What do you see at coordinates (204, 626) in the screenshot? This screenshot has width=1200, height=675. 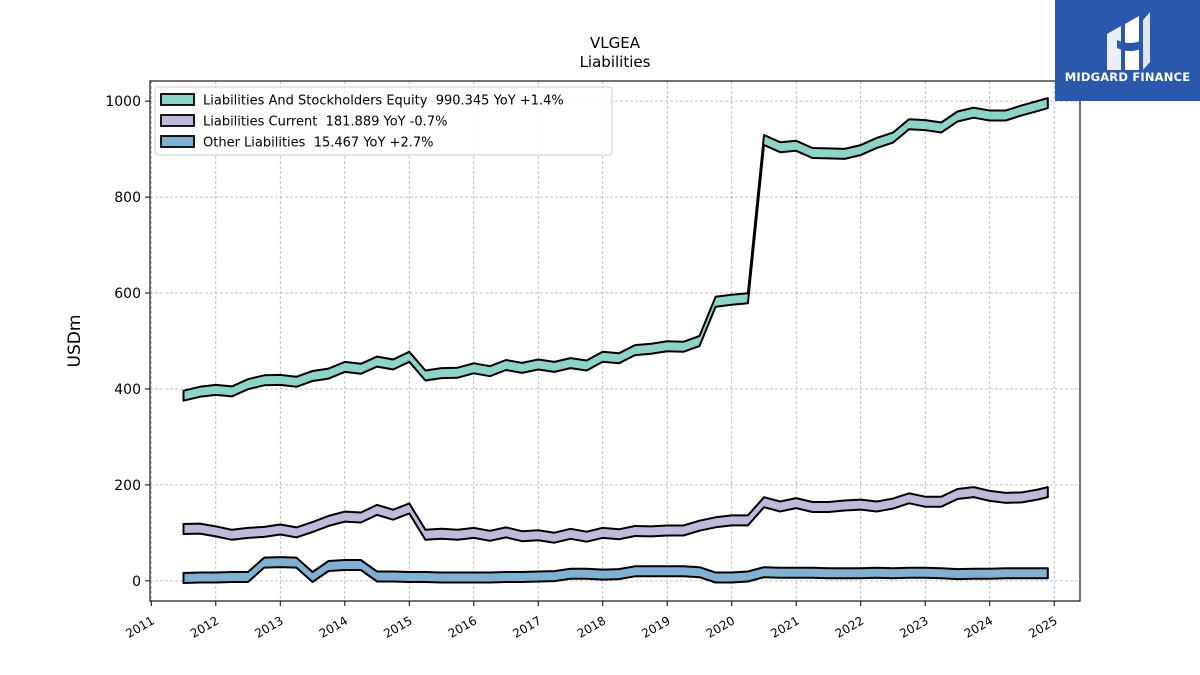 I see `x-tick-label: 2012` at bounding box center [204, 626].